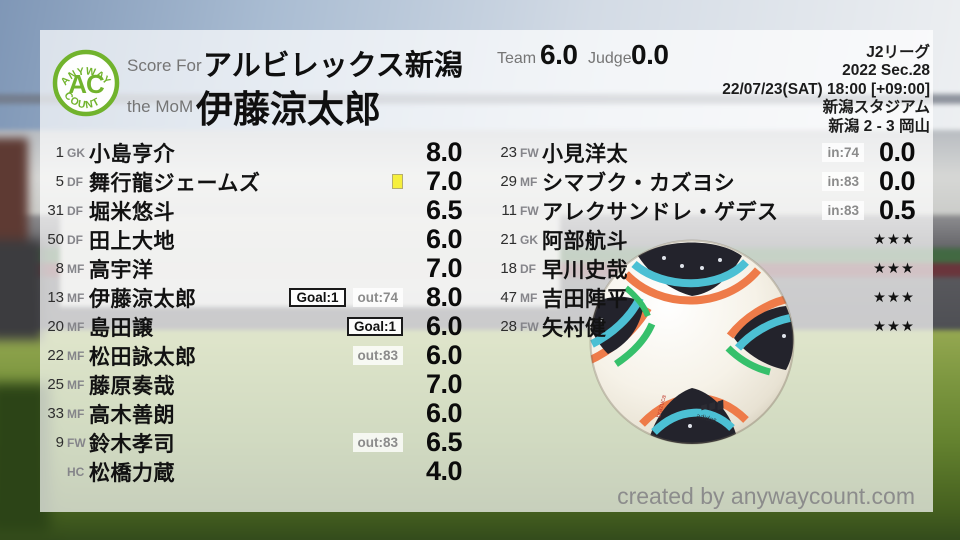 The width and height of the screenshot is (960, 540). What do you see at coordinates (508, 326) in the screenshot?
I see `player-number: 28` at bounding box center [508, 326].